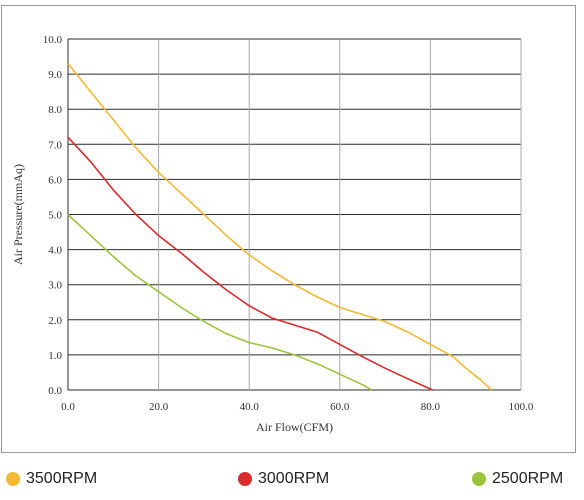  What do you see at coordinates (55, 75) in the screenshot?
I see `y-tick-label: 9.0` at bounding box center [55, 75].